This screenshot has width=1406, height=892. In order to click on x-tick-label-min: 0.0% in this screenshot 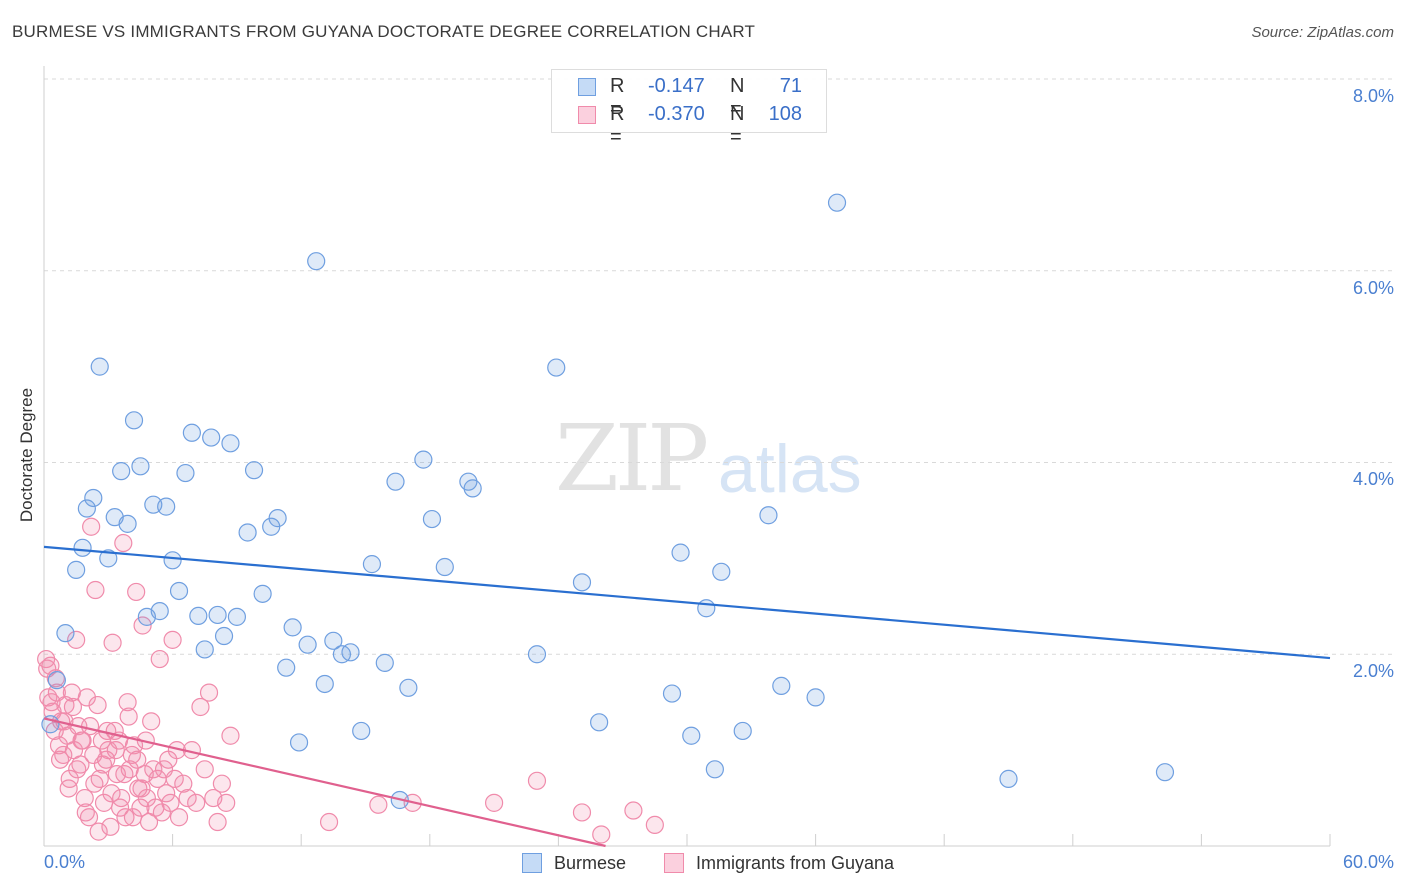, I will do `click(65, 862)`.